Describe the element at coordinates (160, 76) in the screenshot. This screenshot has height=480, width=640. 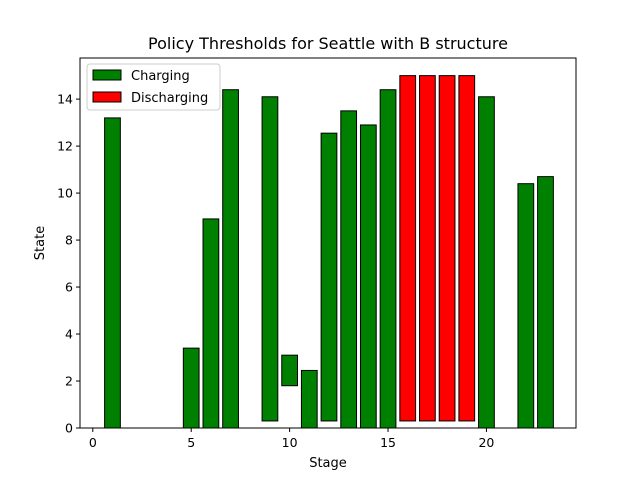
I see `legend-label-charging: Charging` at that location.